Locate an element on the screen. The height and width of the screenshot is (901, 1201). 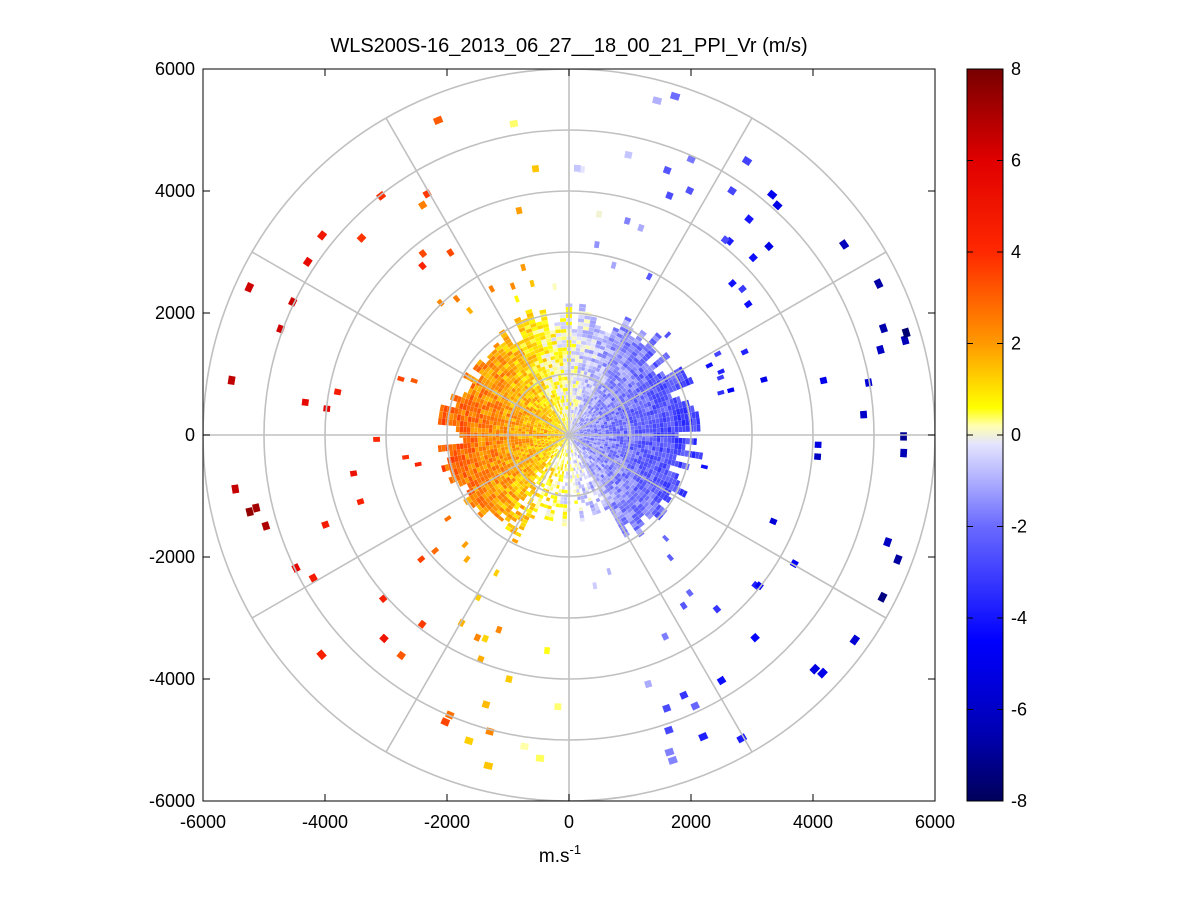
velocity-cell-1932 is located at coordinates (532, 492).